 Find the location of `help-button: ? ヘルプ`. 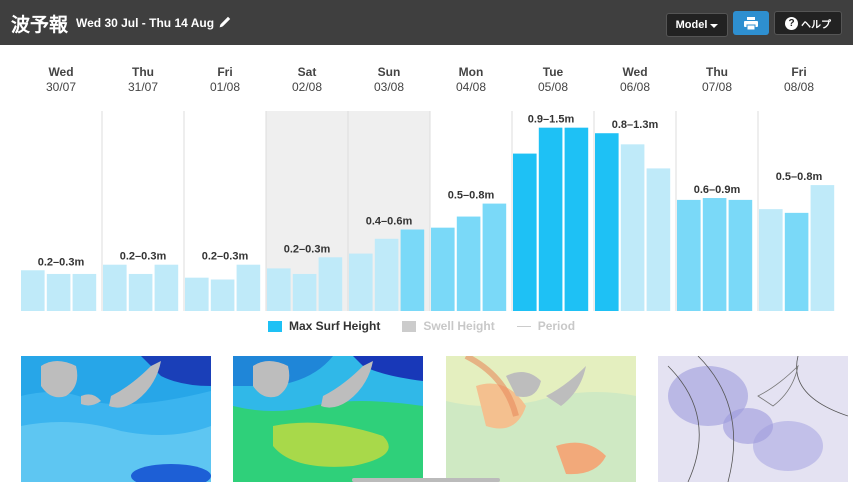

help-button: ? ヘルプ is located at coordinates (808, 23).